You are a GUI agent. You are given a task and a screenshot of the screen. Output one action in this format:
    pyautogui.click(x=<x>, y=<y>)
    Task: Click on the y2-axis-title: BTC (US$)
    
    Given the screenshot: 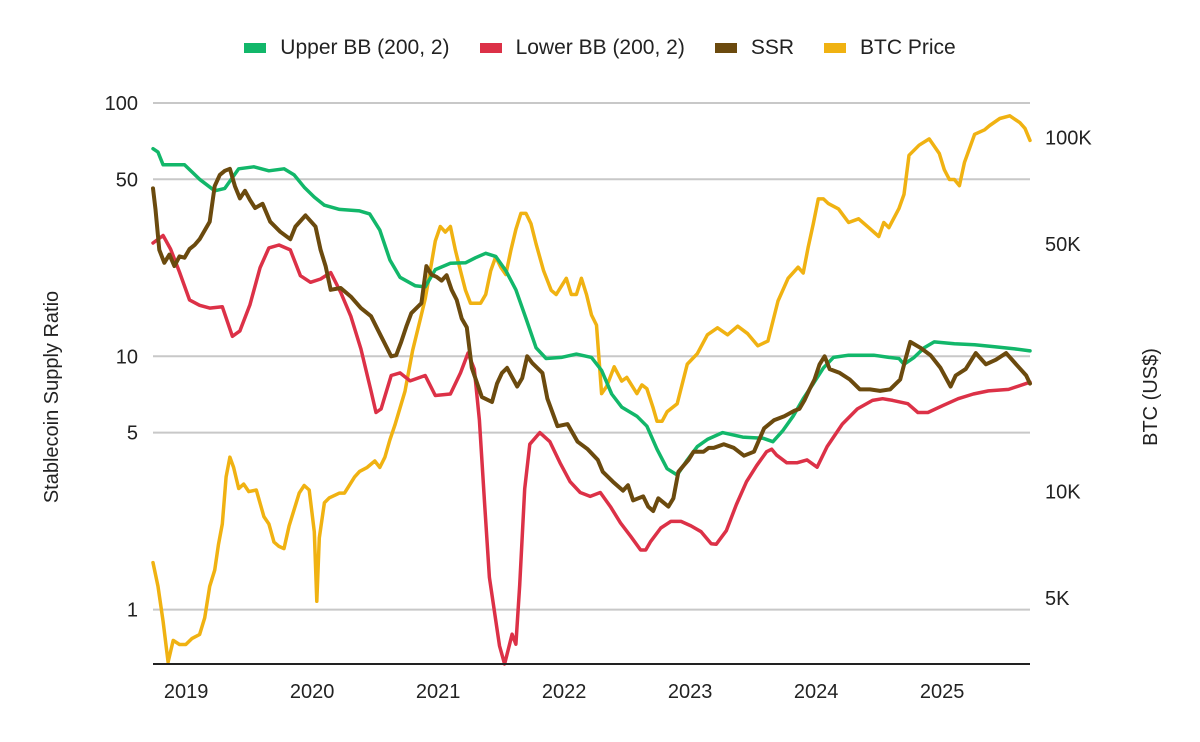 What is the action you would take?
    pyautogui.click(x=1151, y=397)
    